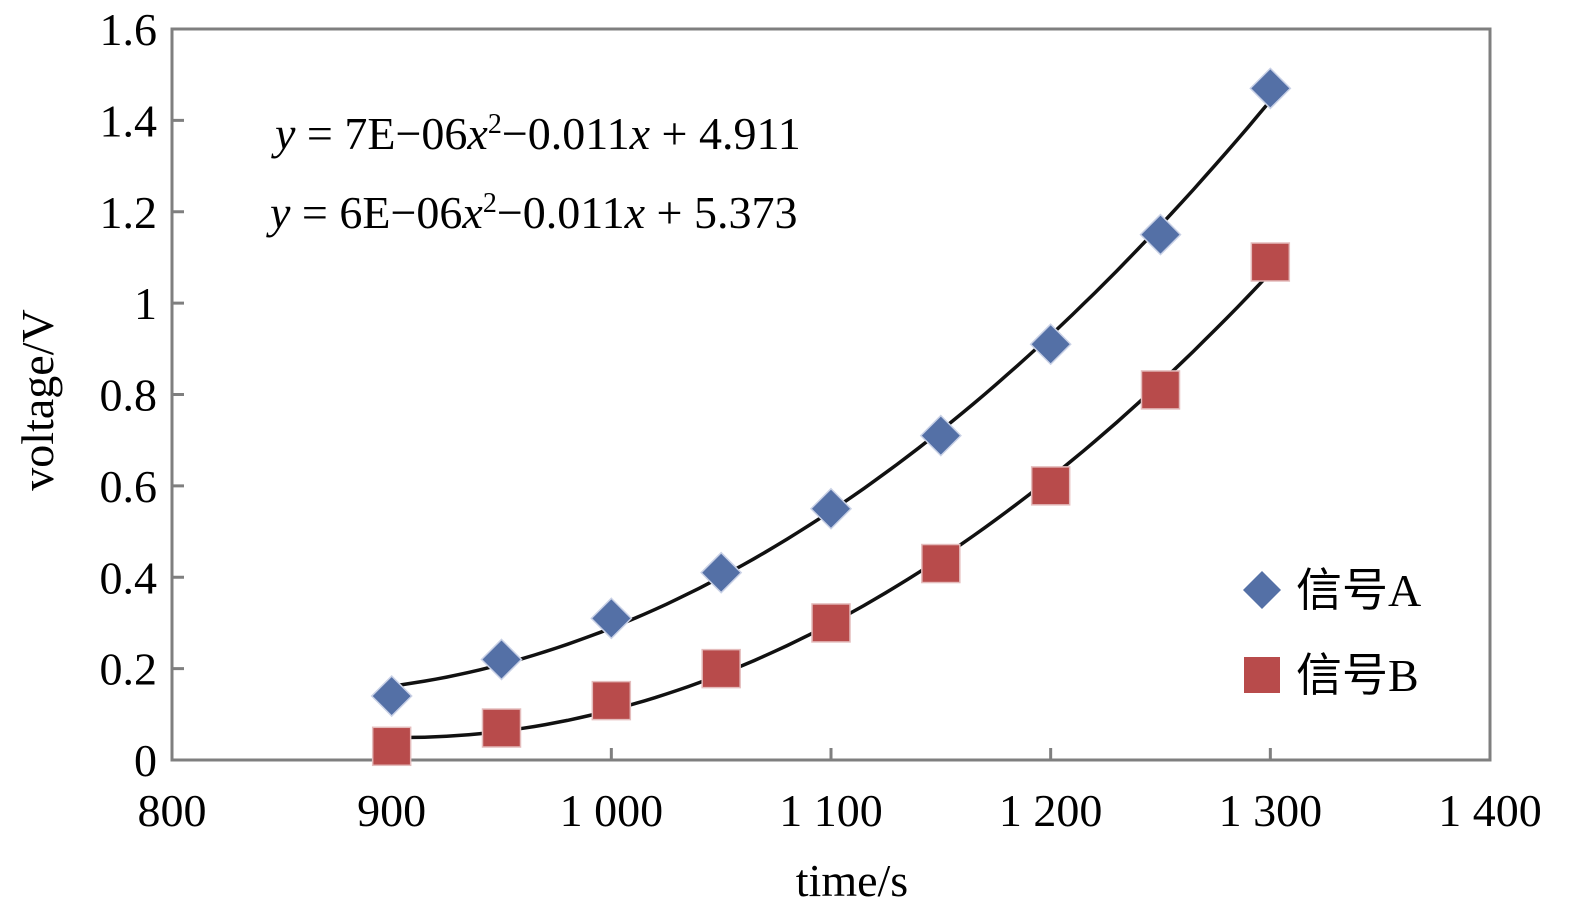 The image size is (1577, 919). Describe the element at coordinates (721, 212) in the screenshot. I see `equation-part: + 5.373` at that location.